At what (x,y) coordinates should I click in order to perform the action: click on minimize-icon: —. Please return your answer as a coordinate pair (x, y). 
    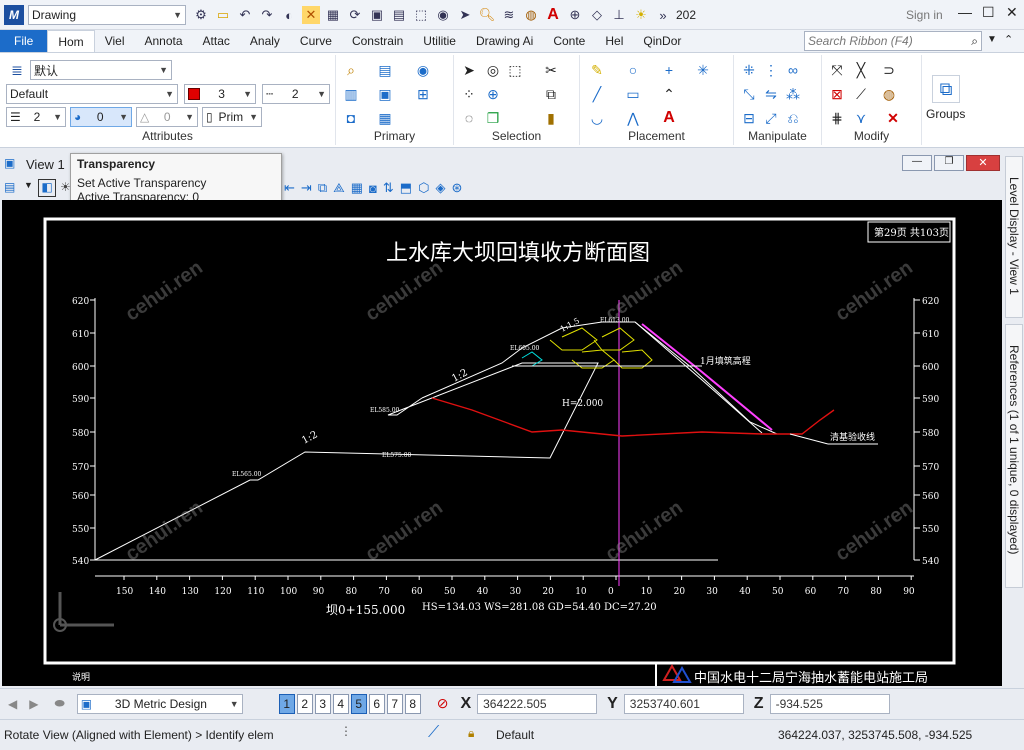
    Looking at the image, I should click on (965, 12).